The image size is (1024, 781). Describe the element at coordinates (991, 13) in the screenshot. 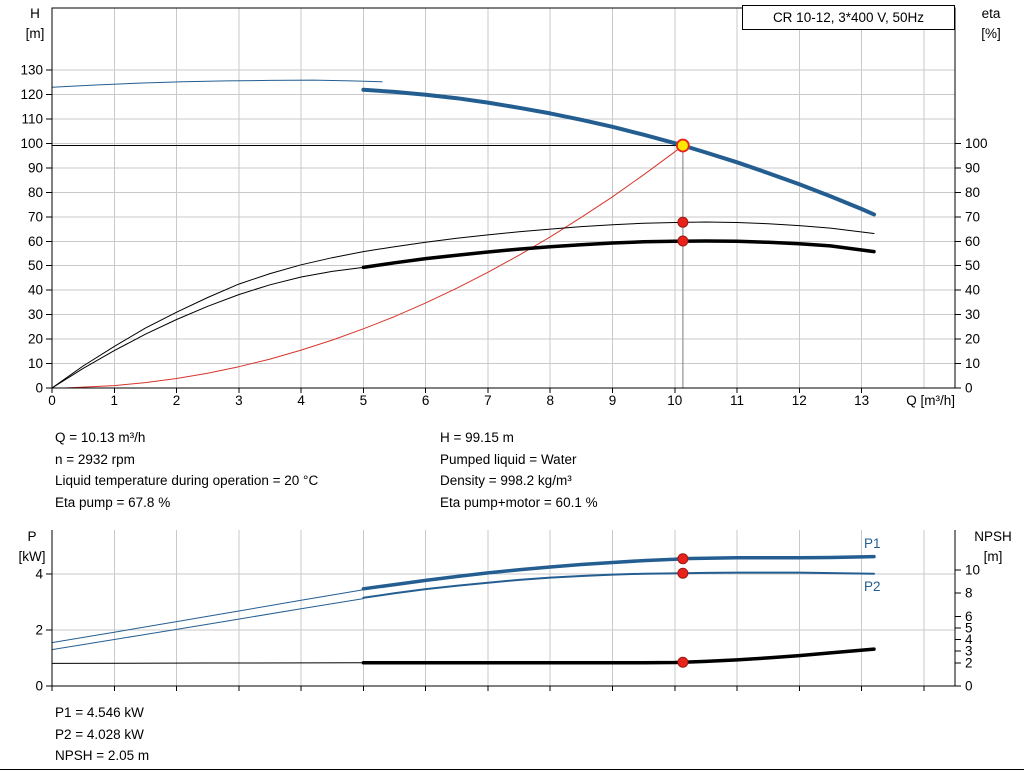

I see `eta-axis-symbol: eta` at that location.